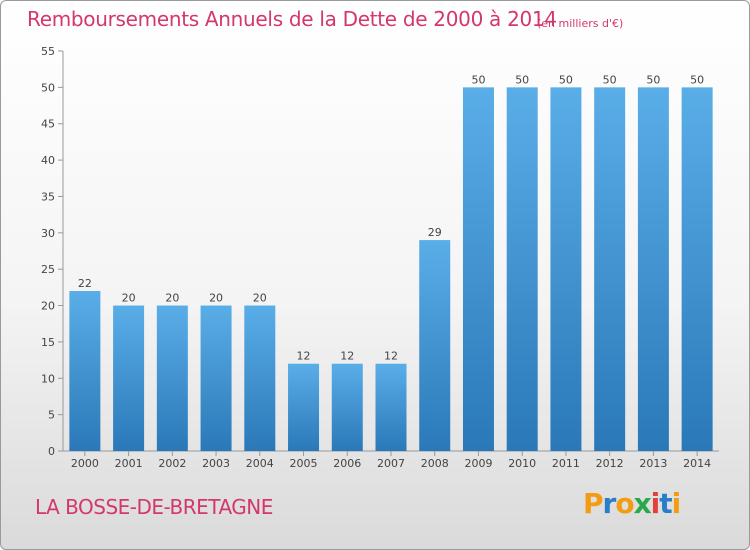 The height and width of the screenshot is (550, 750). What do you see at coordinates (478, 463) in the screenshot?
I see `x-tick-label: 2009` at bounding box center [478, 463].